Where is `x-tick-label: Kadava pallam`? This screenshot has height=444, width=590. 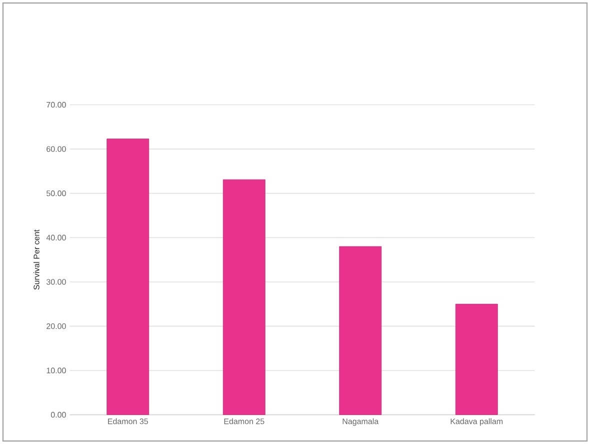
x-tick-label: Kadava pallam is located at coordinates (476, 422).